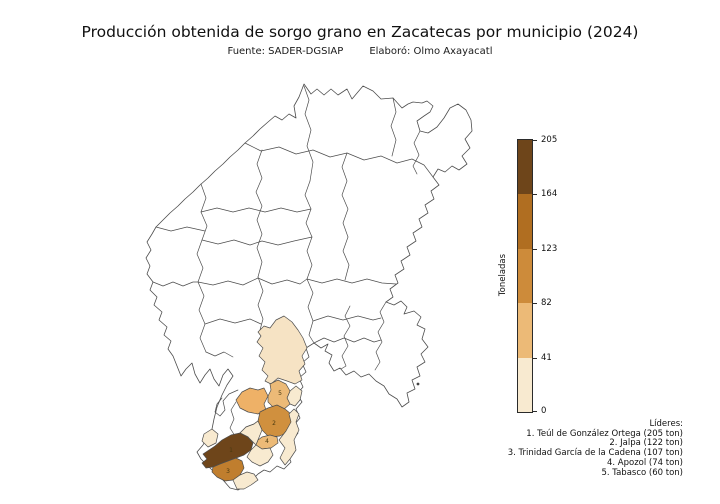 This screenshot has height=504, width=720. What do you see at coordinates (644, 462) in the screenshot?
I see `leader-item: 4. Apozol (74 ton)` at bounding box center [644, 462].